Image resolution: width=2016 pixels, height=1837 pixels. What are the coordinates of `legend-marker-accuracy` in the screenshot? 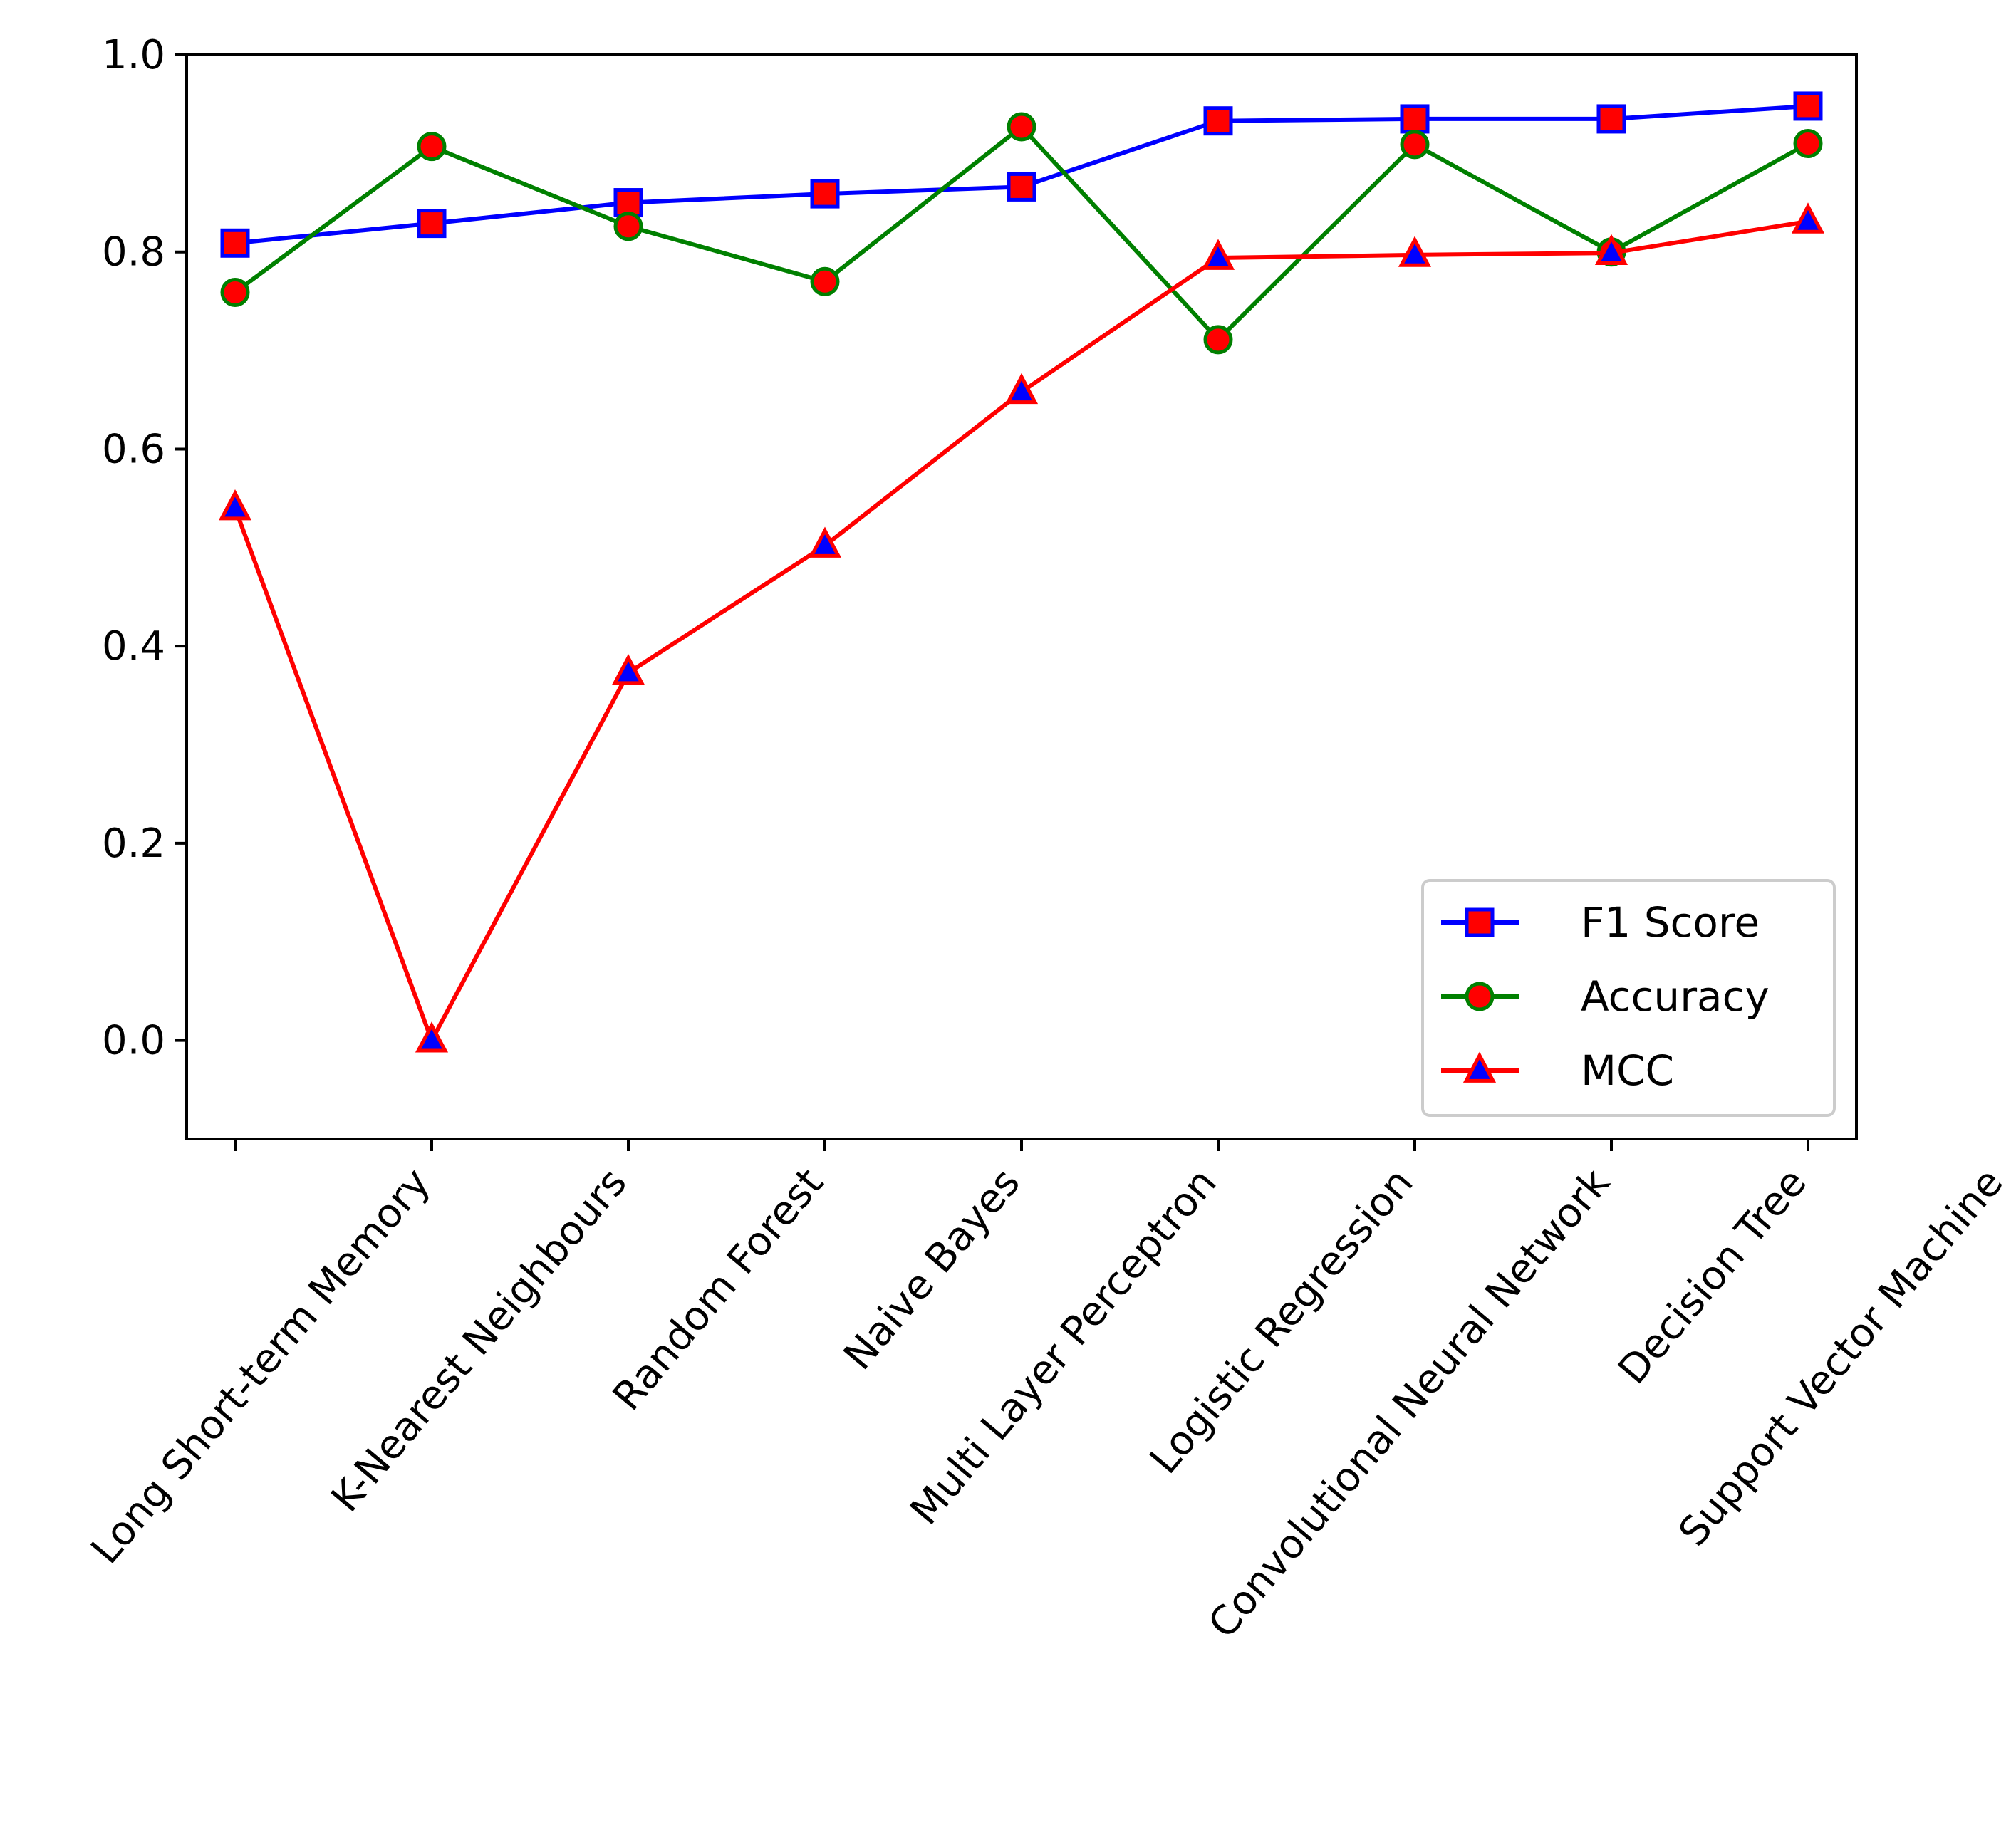 It's located at (1480, 996).